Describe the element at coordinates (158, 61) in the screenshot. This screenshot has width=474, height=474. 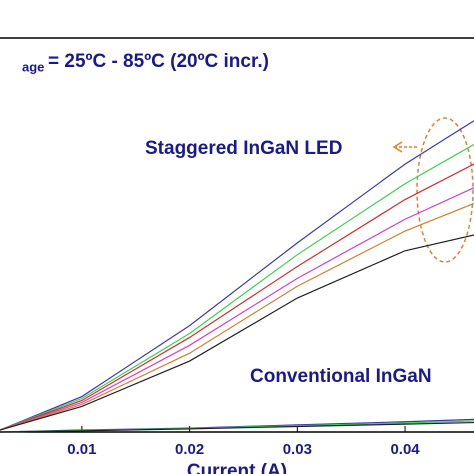
I see `temp-annotation: = 25ºC - 85ºC (20ºC incr.)` at that location.